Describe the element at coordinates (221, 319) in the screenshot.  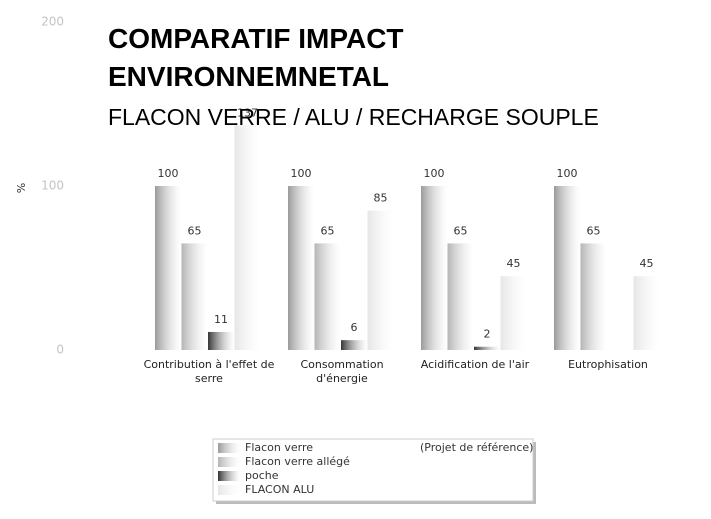
I see `data-label: 11` at that location.